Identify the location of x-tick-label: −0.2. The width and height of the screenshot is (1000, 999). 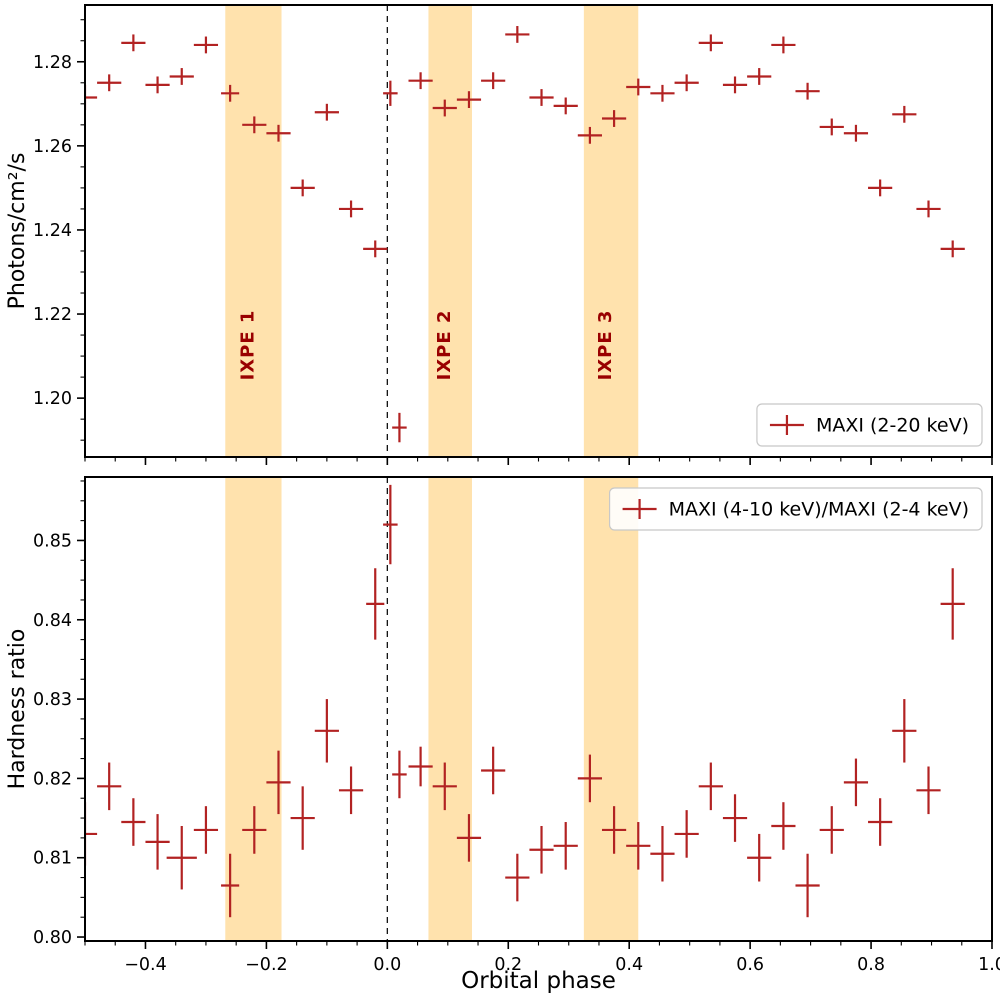
(266, 965).